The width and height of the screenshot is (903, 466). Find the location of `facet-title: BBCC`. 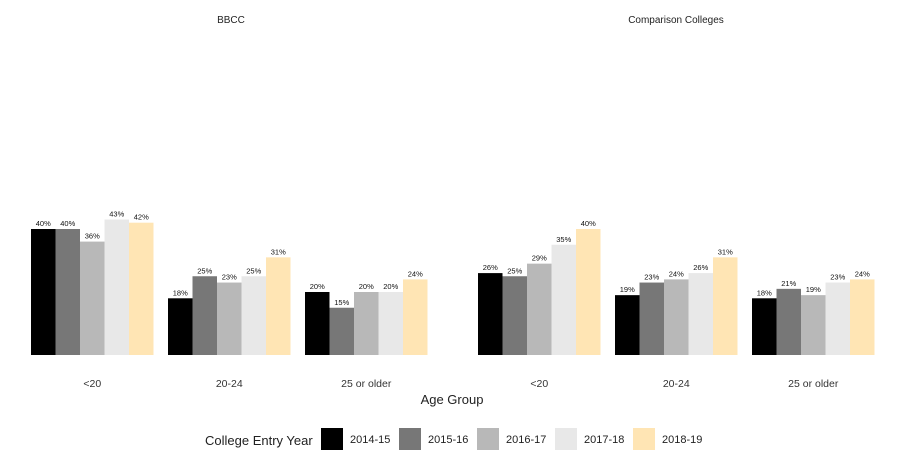

facet-title: BBCC is located at coordinates (231, 20).